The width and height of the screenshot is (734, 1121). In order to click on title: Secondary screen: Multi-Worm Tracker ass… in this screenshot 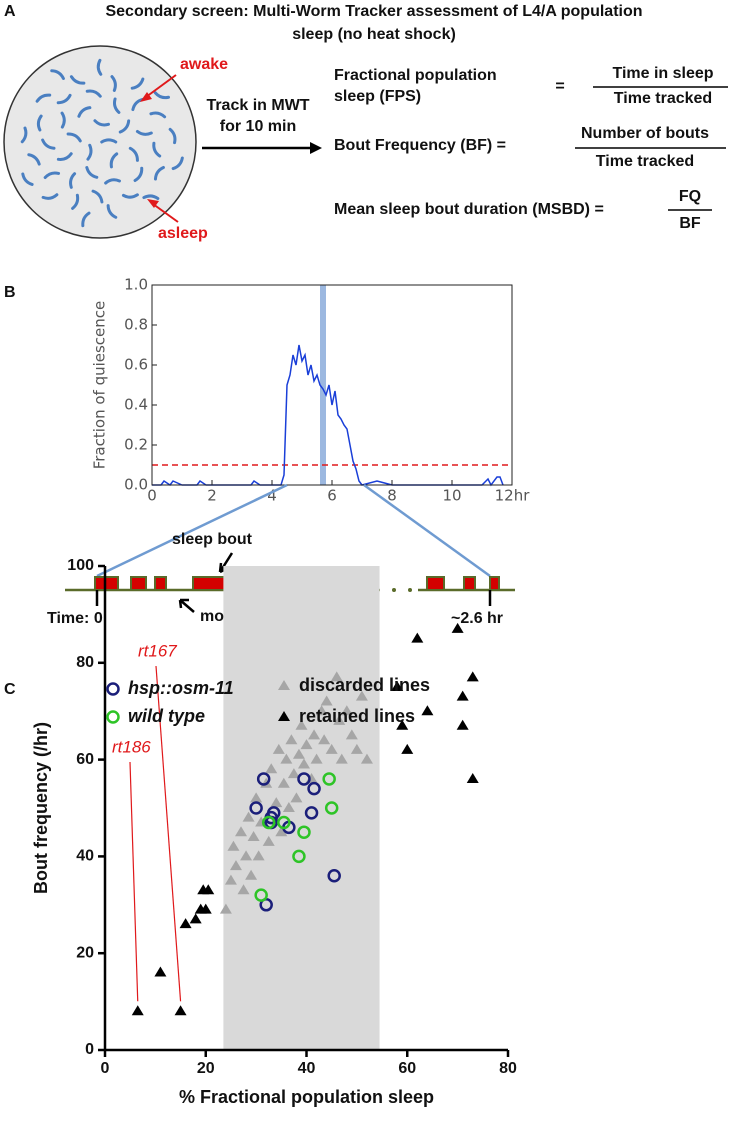, I will do `click(373, 11)`.